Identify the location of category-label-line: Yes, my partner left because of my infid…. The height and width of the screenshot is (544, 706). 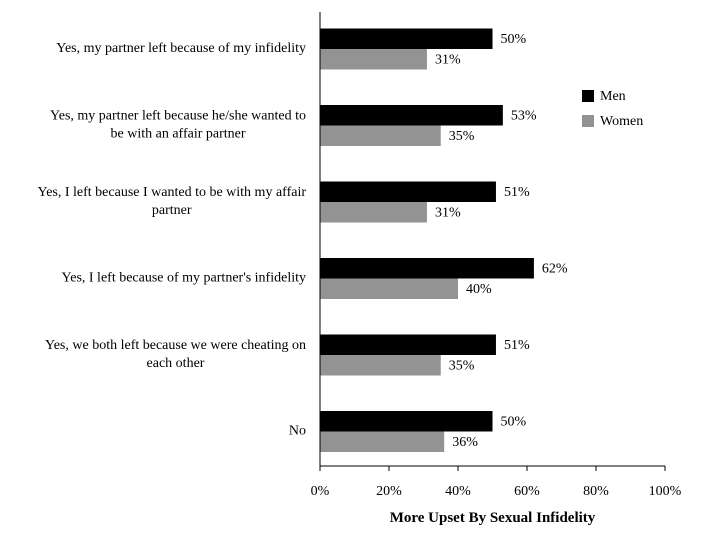
(181, 48).